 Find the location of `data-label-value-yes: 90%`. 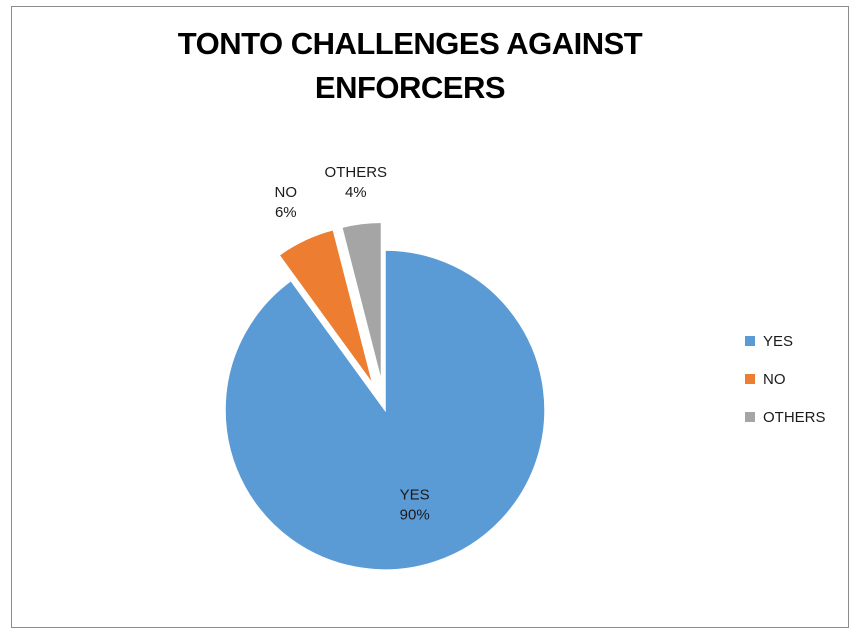

data-label-value-yes: 90% is located at coordinates (415, 514).